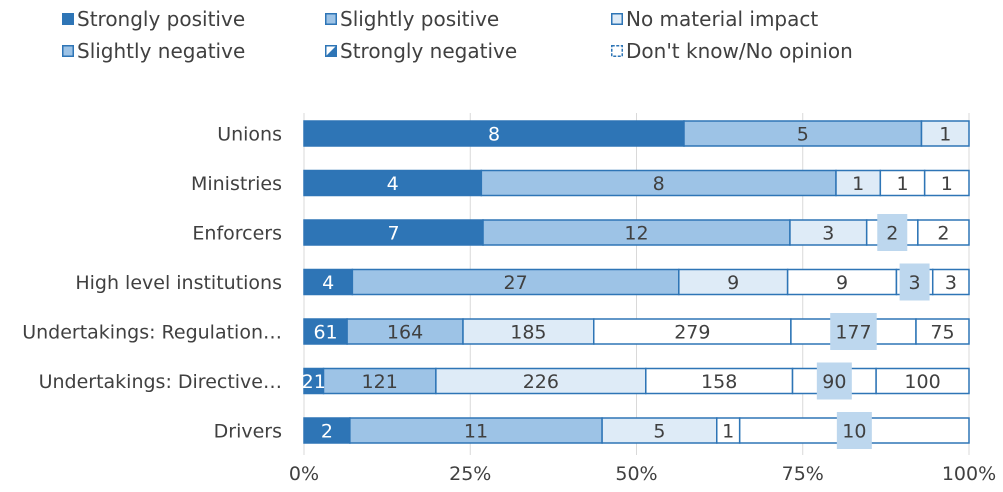  I want to click on legend-item: Strongly negative, so click(421, 51).